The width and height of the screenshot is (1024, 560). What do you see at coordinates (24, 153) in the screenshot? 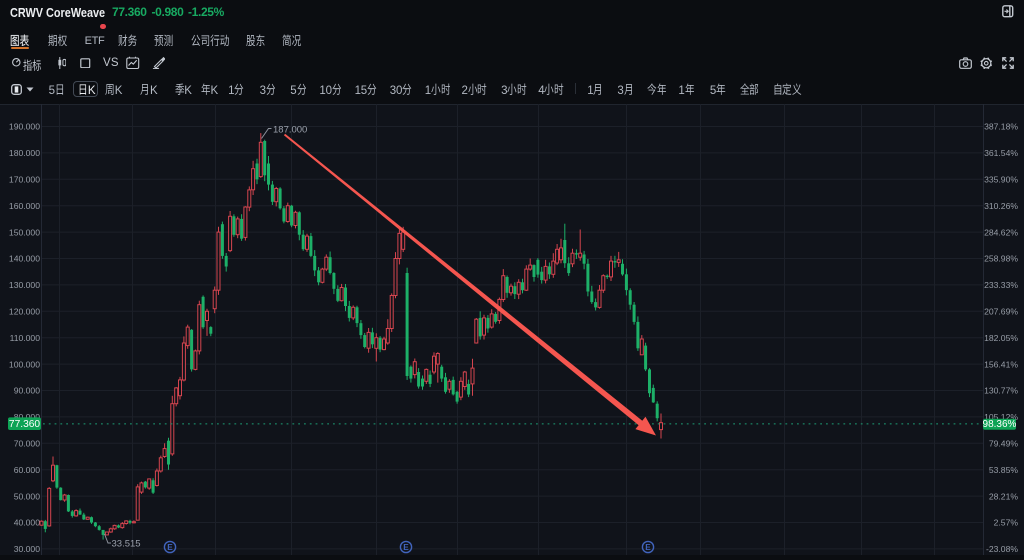
I see `svg-text: 180.000` at bounding box center [24, 153].